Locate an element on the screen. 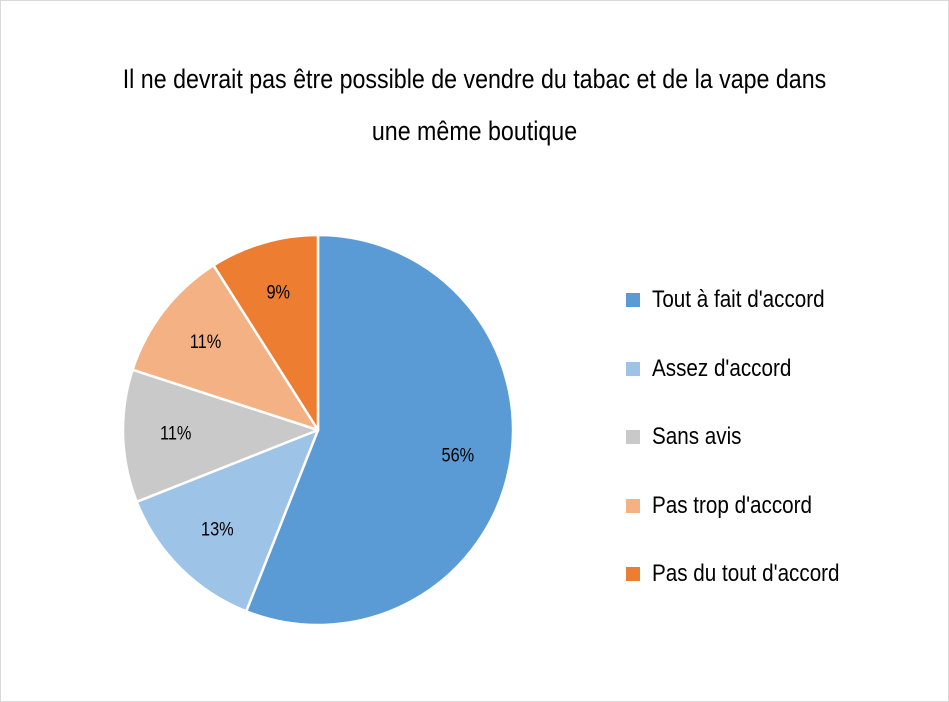 The image size is (949, 702). legend-item-1: Assez d'accord is located at coordinates (748, 386).